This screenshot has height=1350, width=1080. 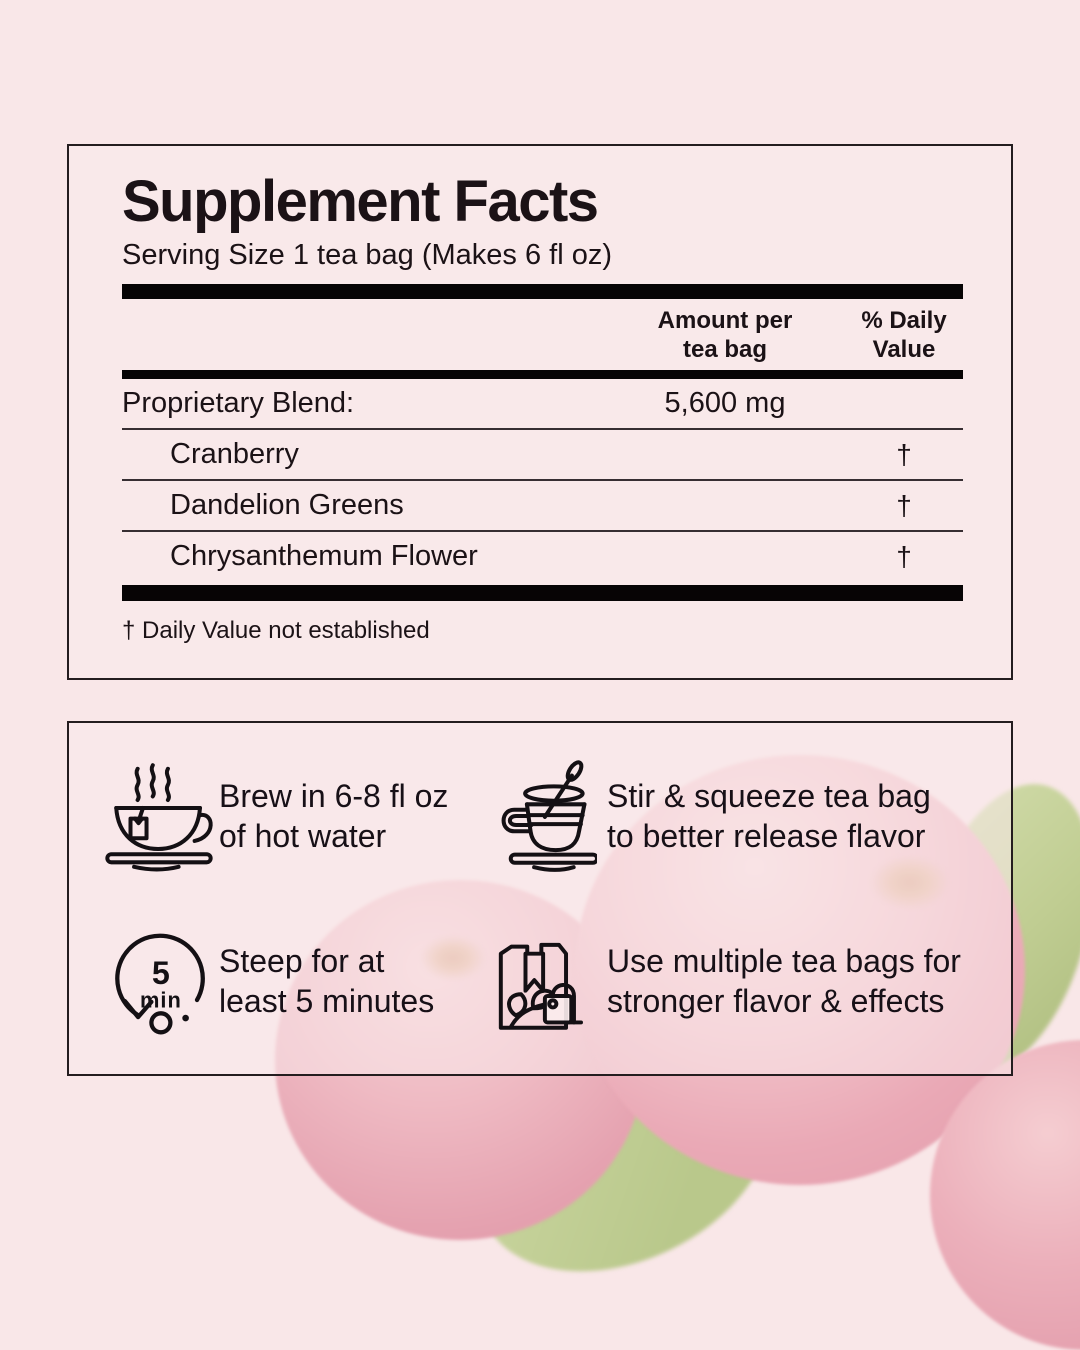 I want to click on amount-header-line1: Amount per, so click(x=725, y=320).